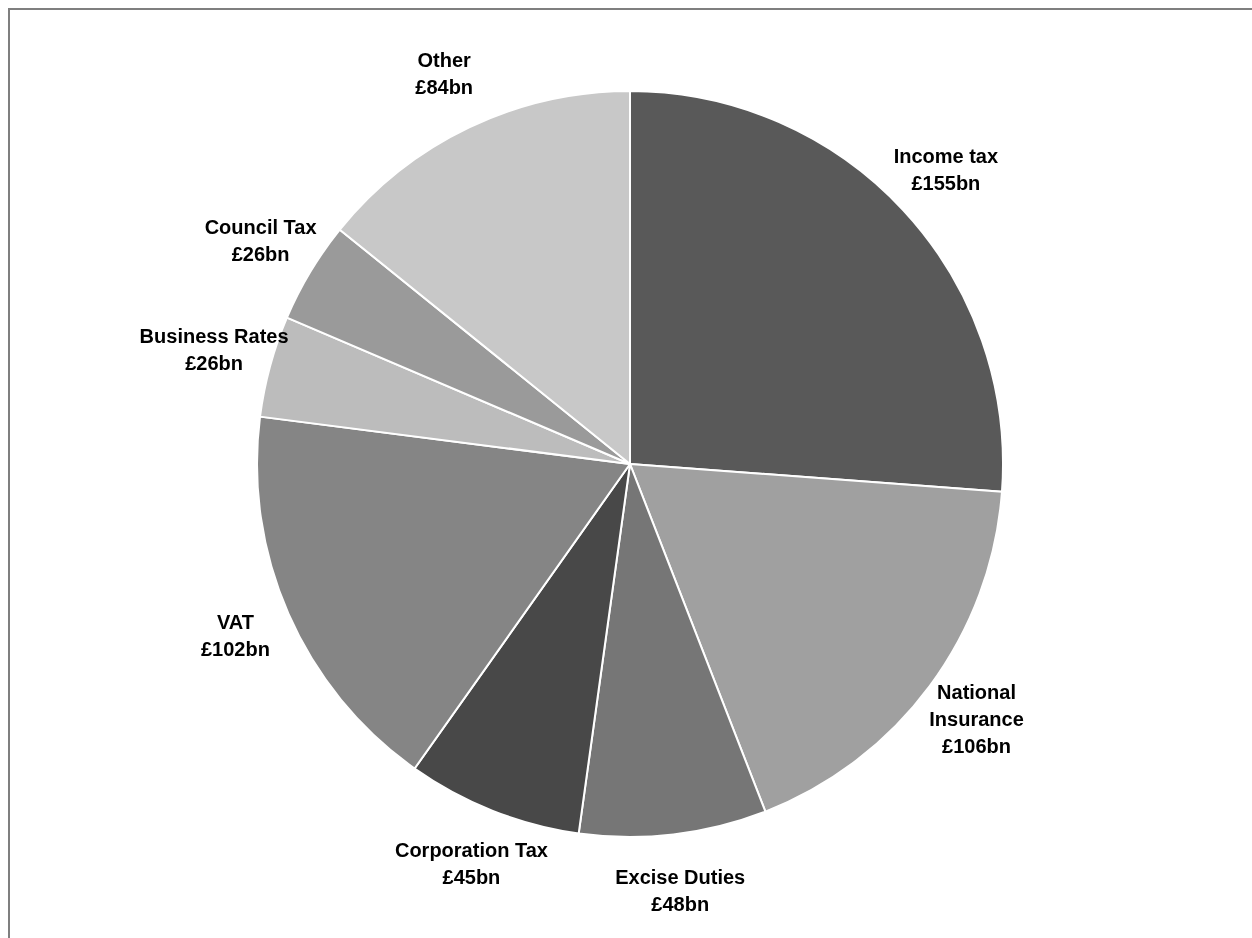 This screenshot has height=938, width=1252. Describe the element at coordinates (976, 745) in the screenshot. I see `data-label: £106bn` at that location.